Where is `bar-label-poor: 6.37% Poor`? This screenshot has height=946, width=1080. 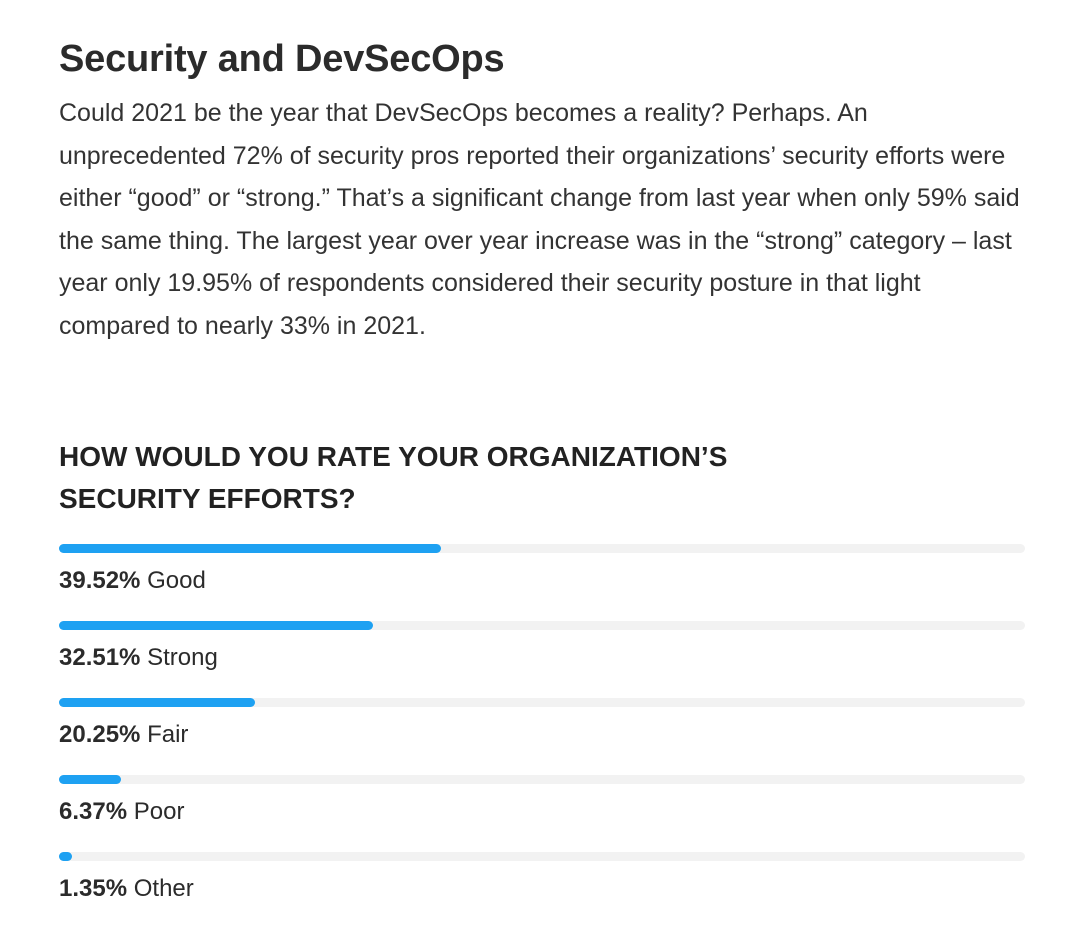
bar-label-poor: 6.37% Poor is located at coordinates (121, 812).